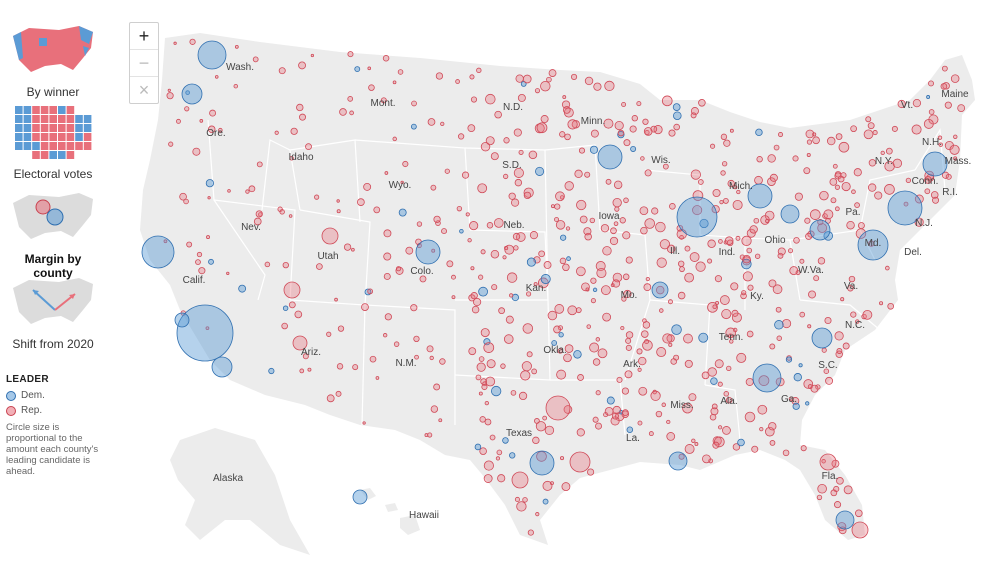 This screenshot has width=1000, height=585. What do you see at coordinates (629, 295) in the screenshot?
I see `state-label: Mo.` at bounding box center [629, 295].